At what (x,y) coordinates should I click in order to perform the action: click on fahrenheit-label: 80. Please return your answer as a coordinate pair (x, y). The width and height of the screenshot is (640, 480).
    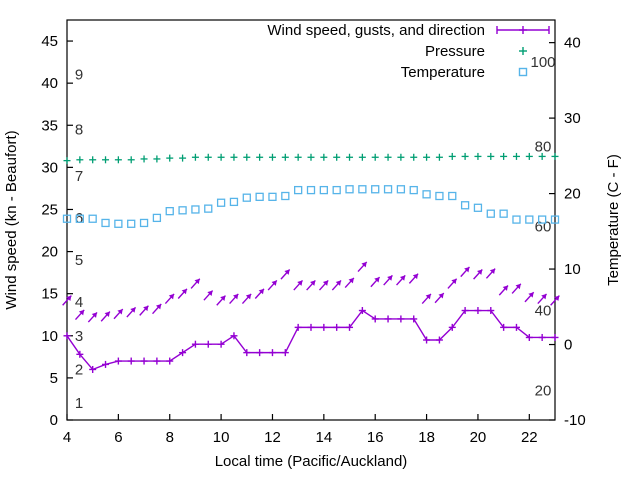
    Looking at the image, I should click on (543, 146).